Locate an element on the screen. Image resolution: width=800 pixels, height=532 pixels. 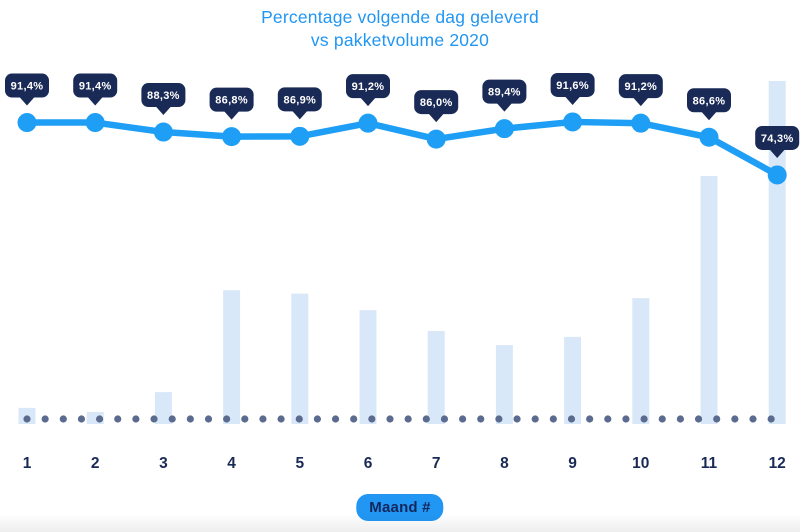
data-label-text: 86,9% is located at coordinates (299, 100).